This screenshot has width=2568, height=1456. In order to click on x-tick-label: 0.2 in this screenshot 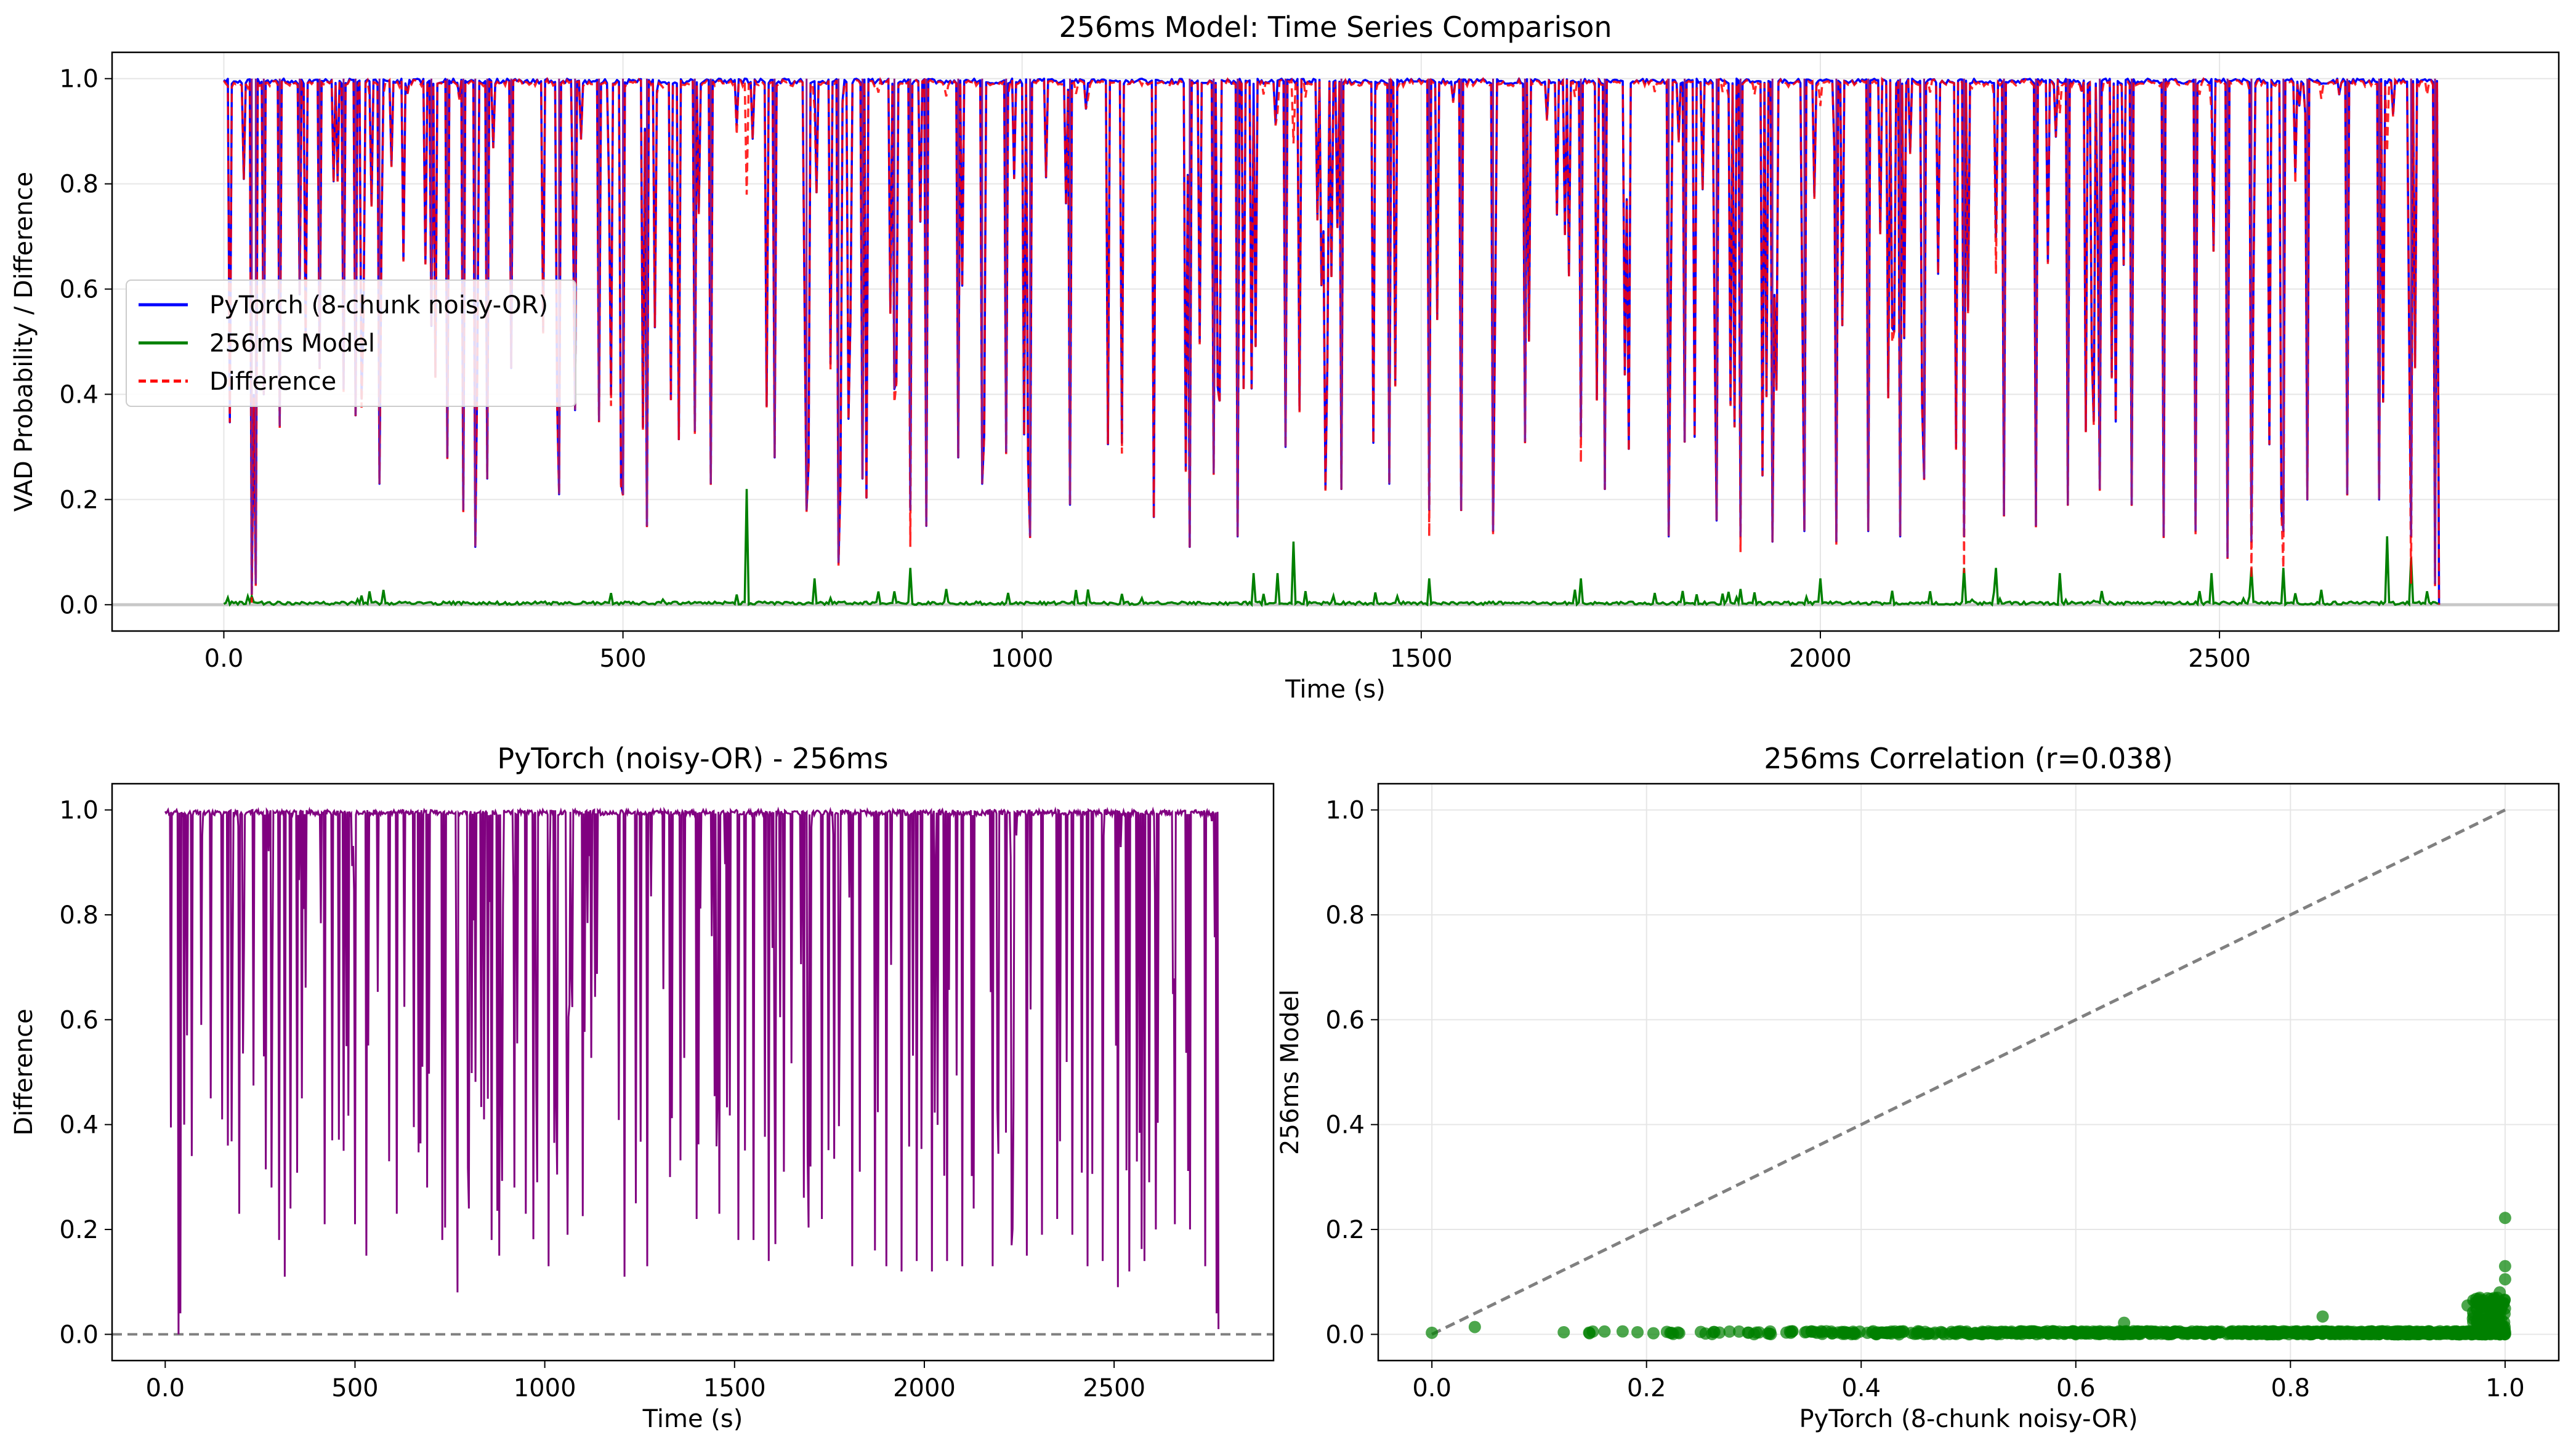, I will do `click(1646, 1388)`.